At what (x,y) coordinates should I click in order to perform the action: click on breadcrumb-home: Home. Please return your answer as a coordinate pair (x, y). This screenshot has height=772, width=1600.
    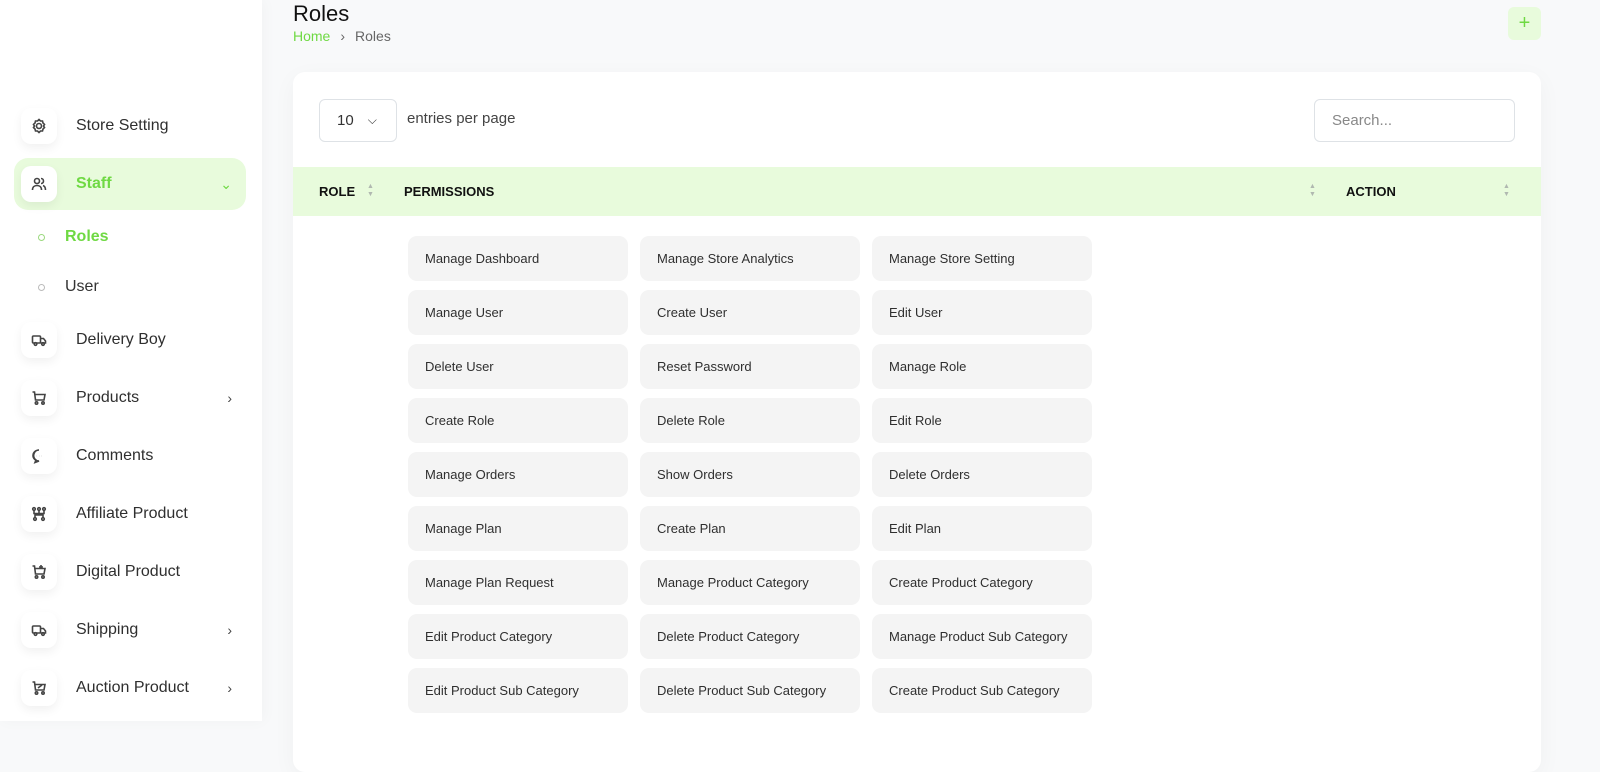
    Looking at the image, I should click on (312, 36).